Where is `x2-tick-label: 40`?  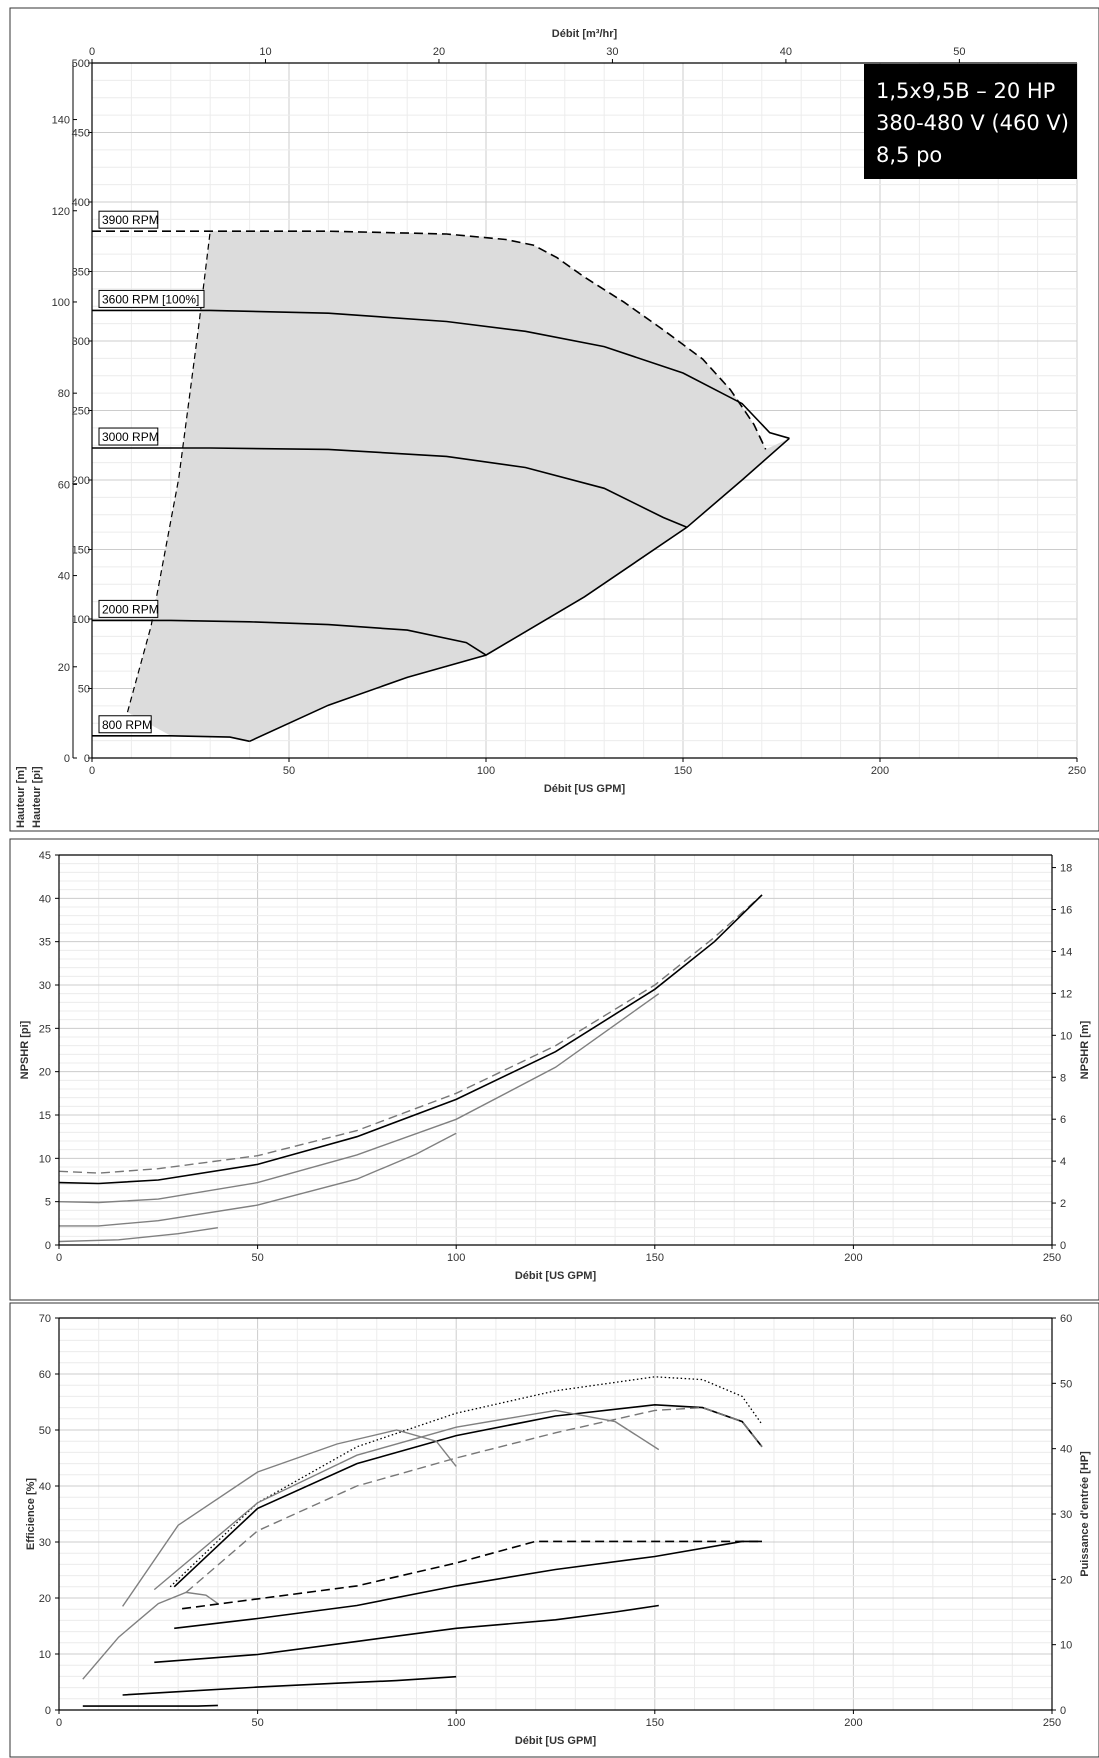 x2-tick-label: 40 is located at coordinates (786, 52).